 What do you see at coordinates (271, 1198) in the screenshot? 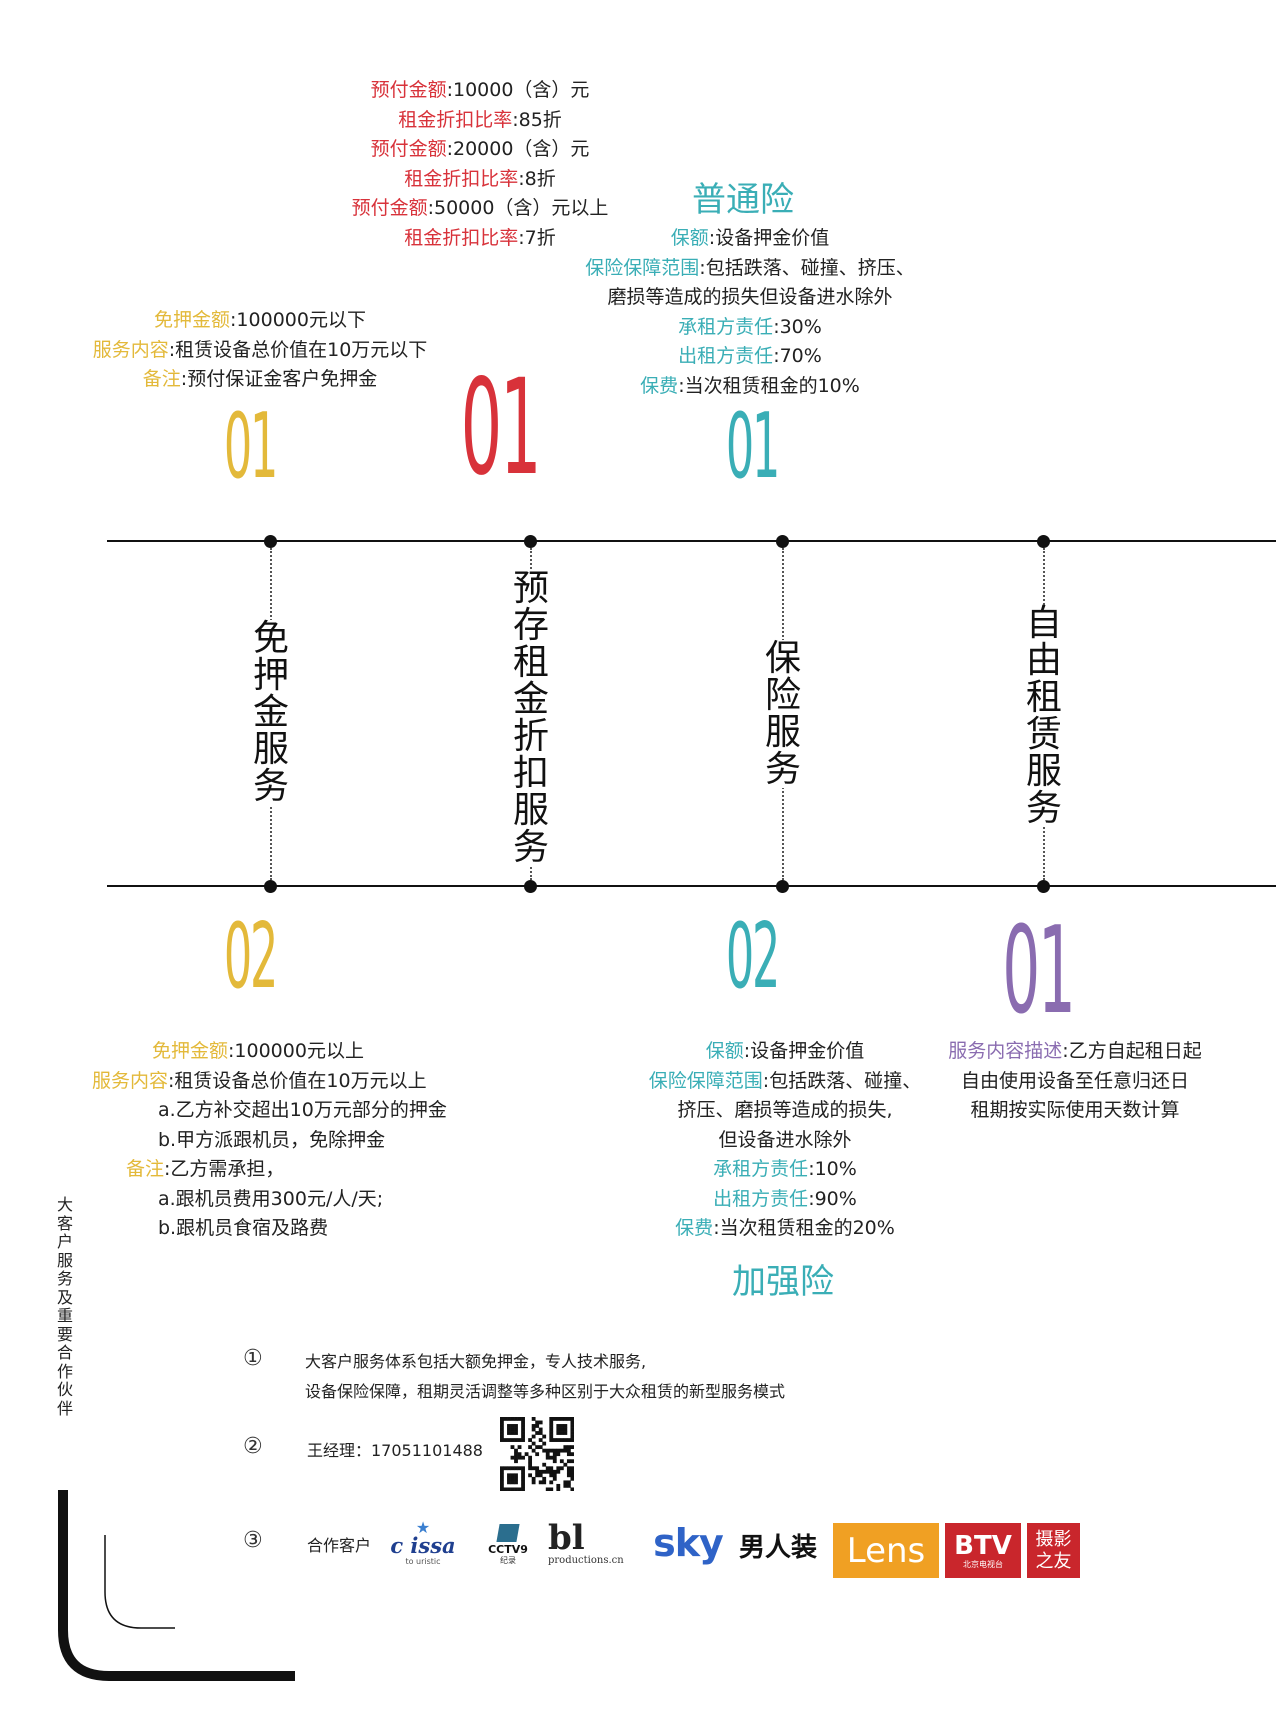
I see `deposit-free-2-item-value: a.跟机员费用300元/人/天;` at bounding box center [271, 1198].